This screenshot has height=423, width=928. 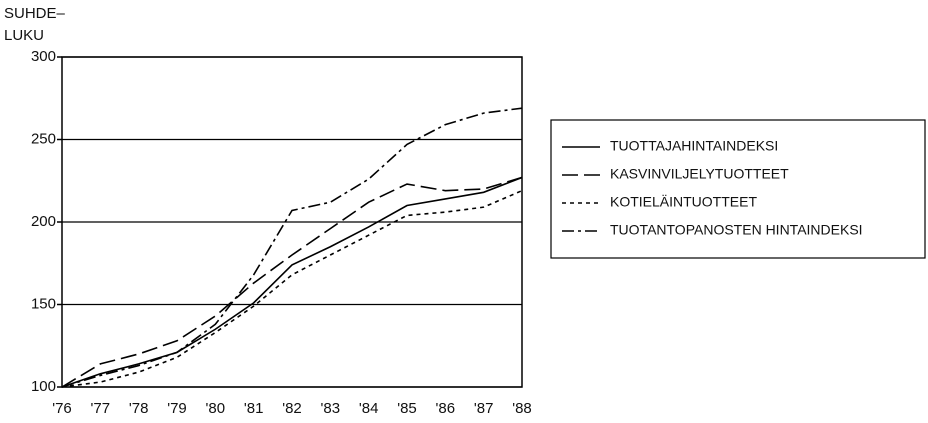 I want to click on y-axis-label: SUHDE–, so click(x=35, y=13).